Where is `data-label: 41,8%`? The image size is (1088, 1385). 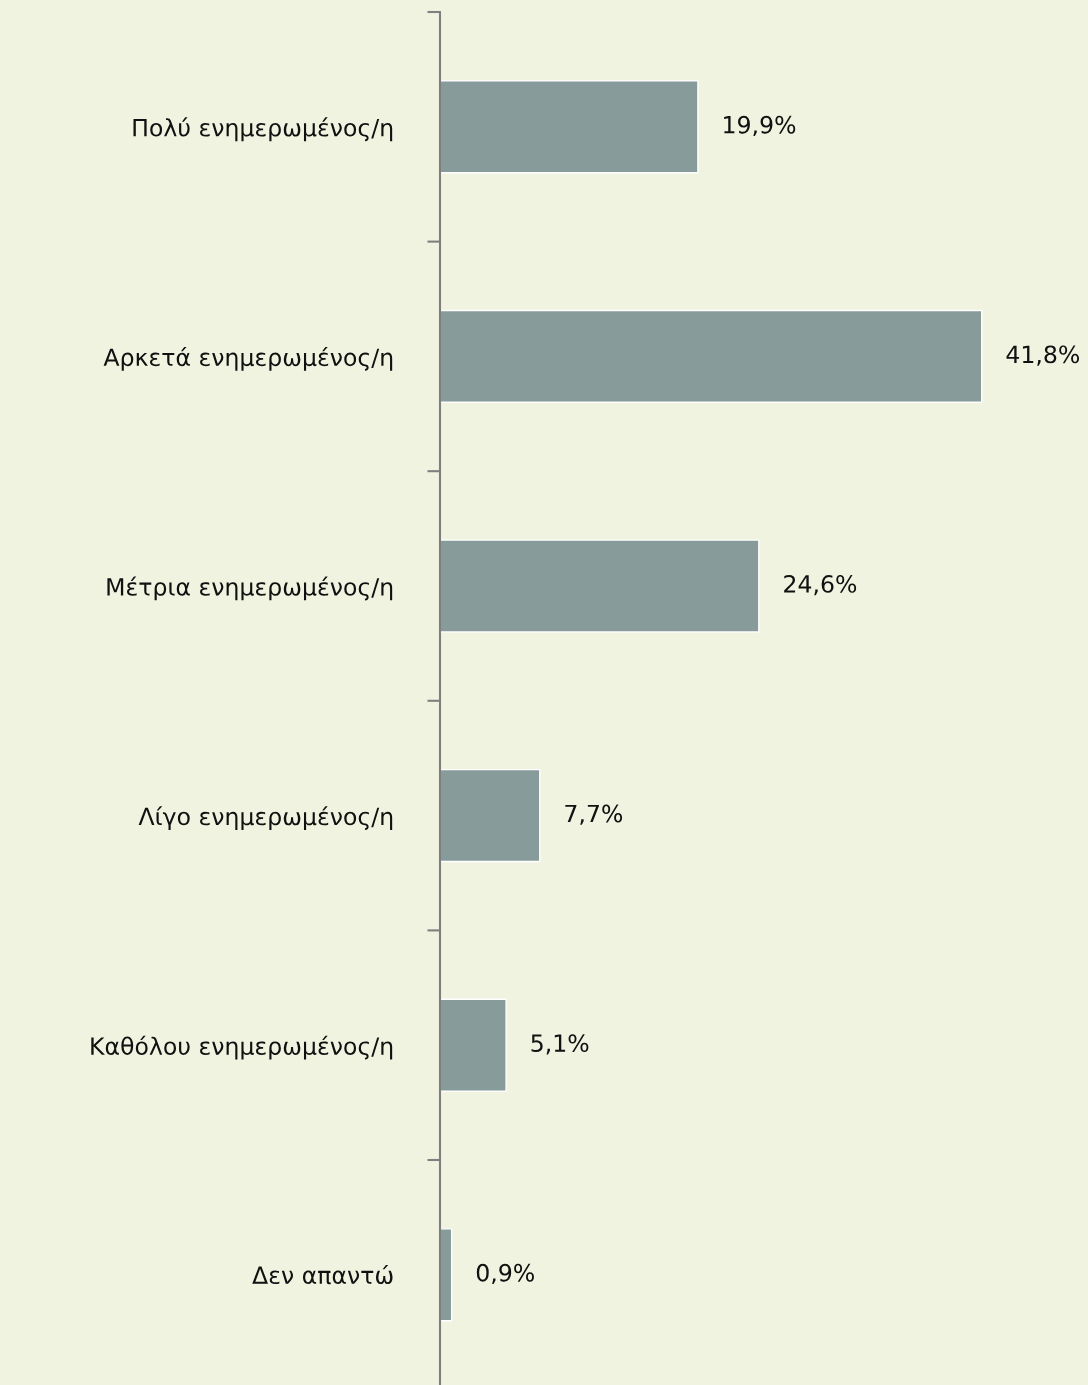
data-label: 41,8% is located at coordinates (1043, 355).